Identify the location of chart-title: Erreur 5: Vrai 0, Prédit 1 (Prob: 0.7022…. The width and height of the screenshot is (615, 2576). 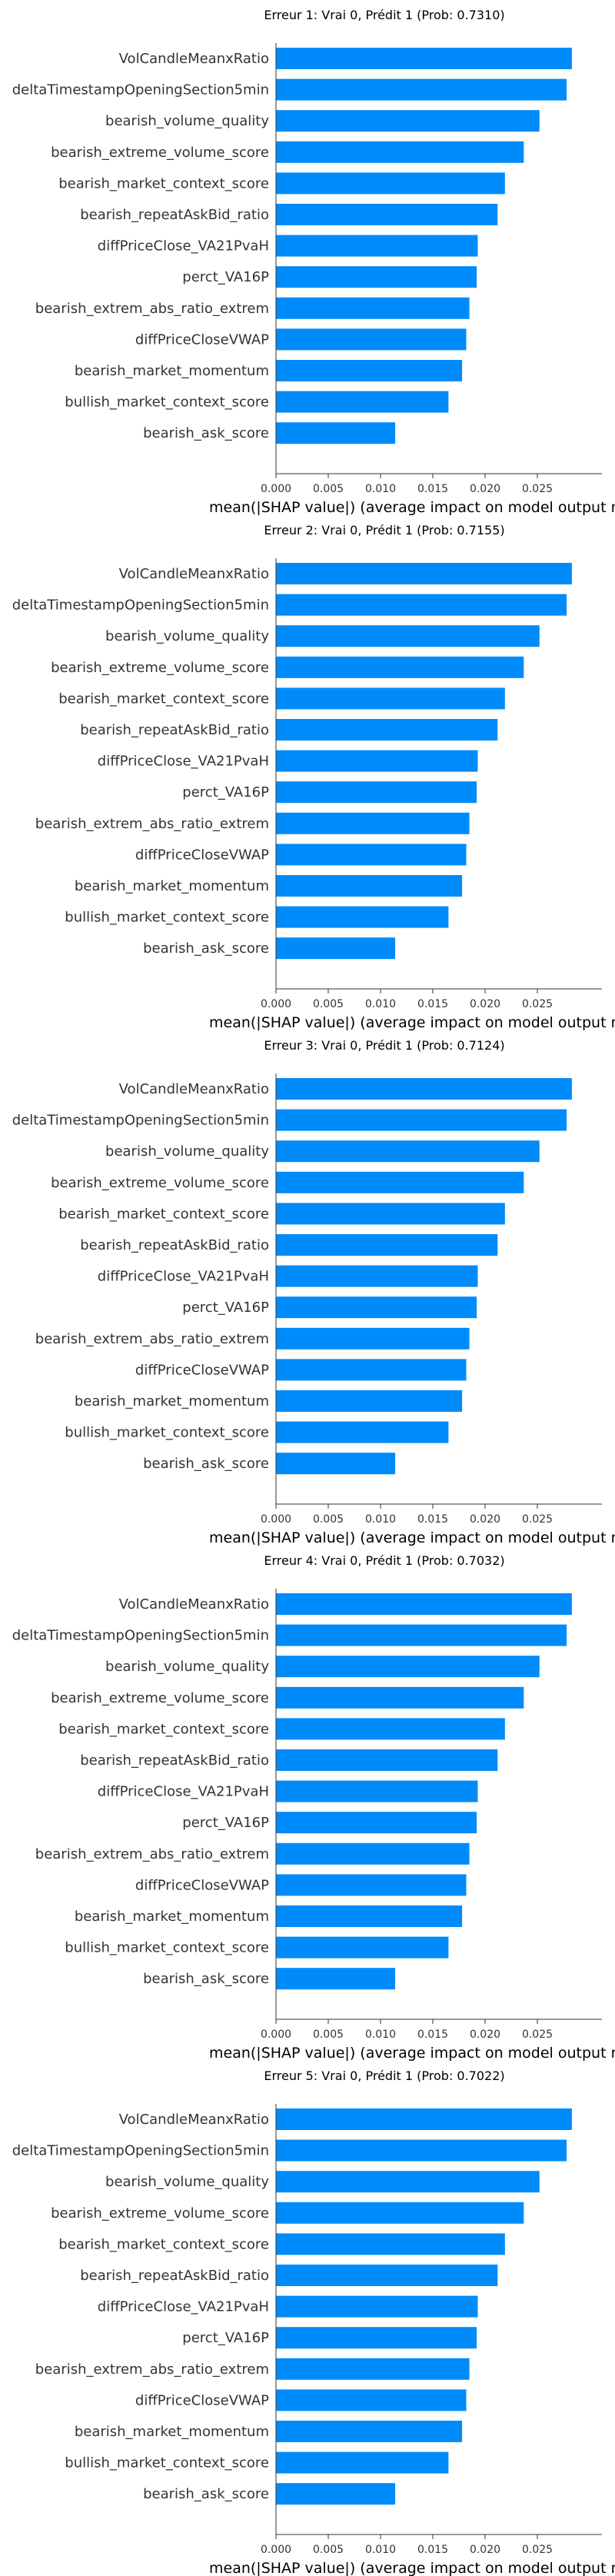
(384, 2075).